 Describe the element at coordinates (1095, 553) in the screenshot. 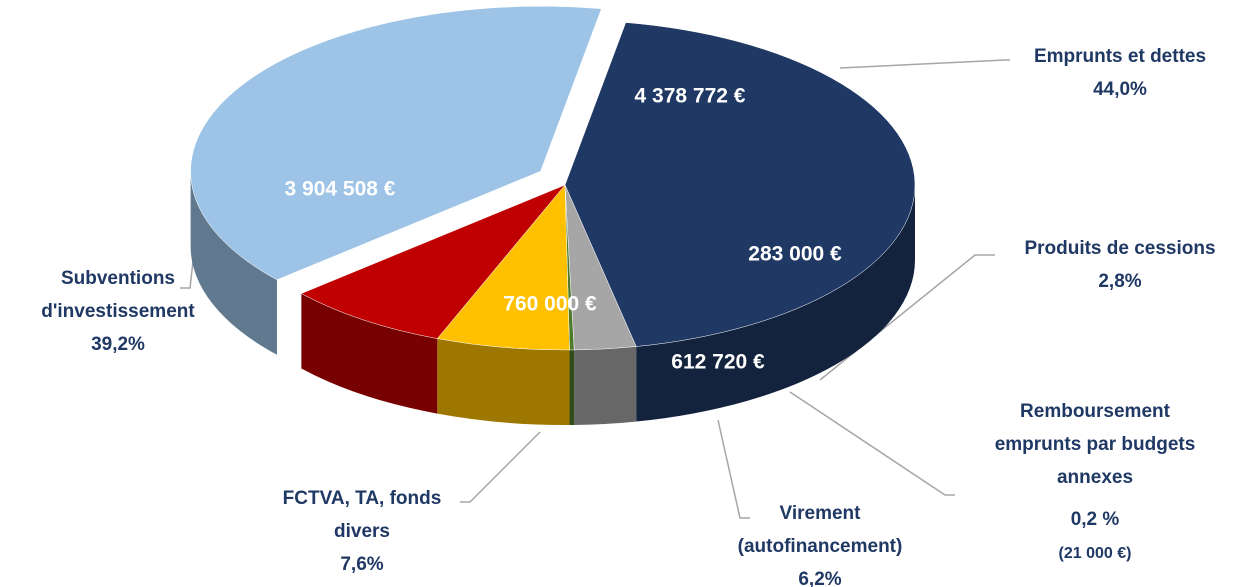

I see `value-label: (21 000 €)` at that location.